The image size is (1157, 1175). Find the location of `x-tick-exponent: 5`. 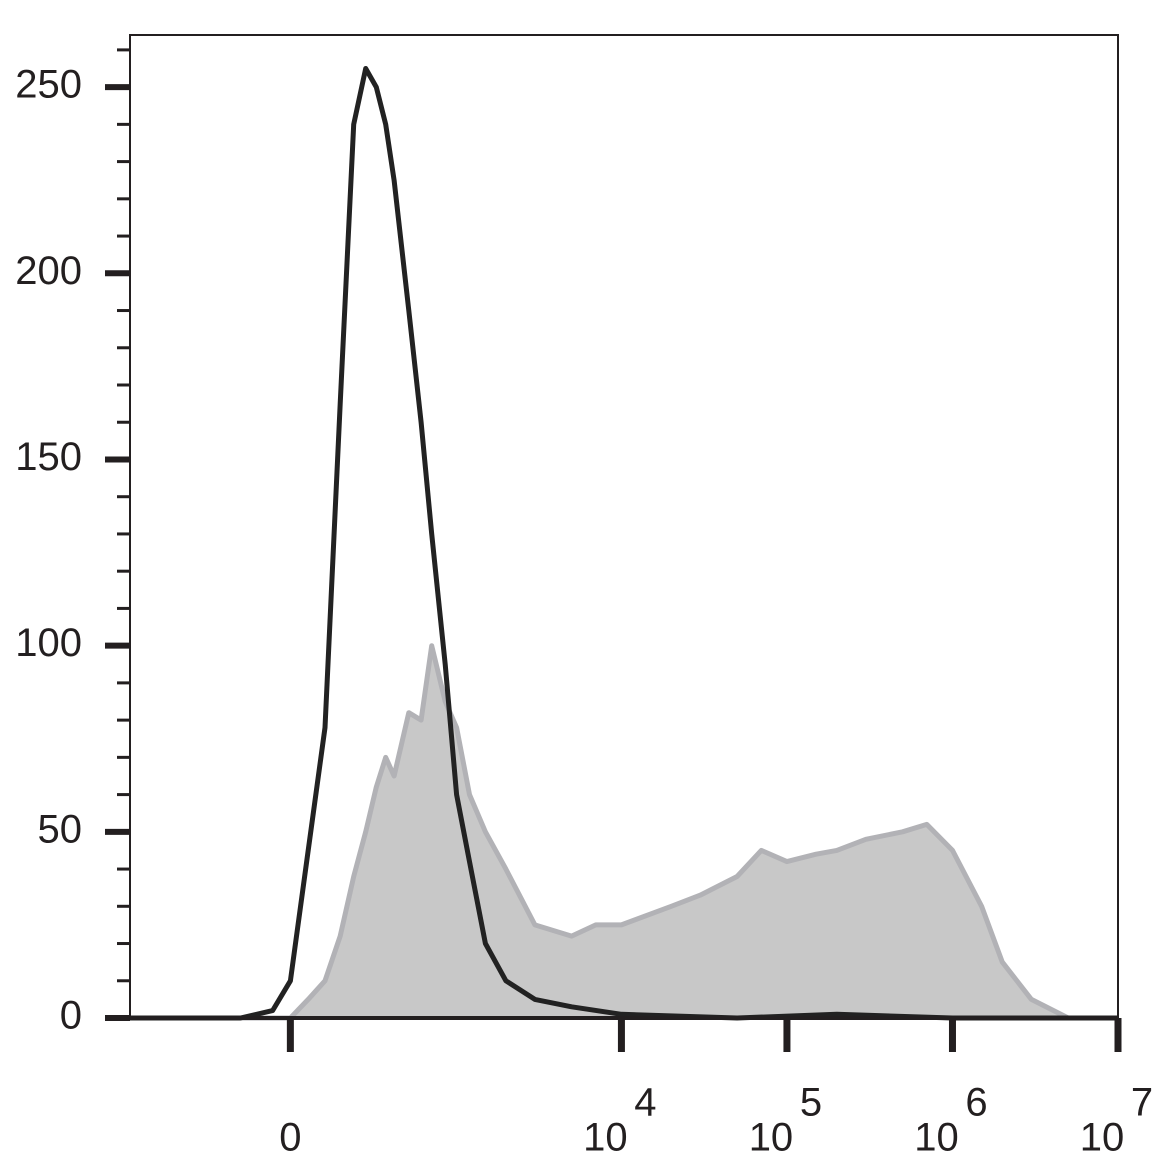

x-tick-exponent: 5 is located at coordinates (811, 1103).